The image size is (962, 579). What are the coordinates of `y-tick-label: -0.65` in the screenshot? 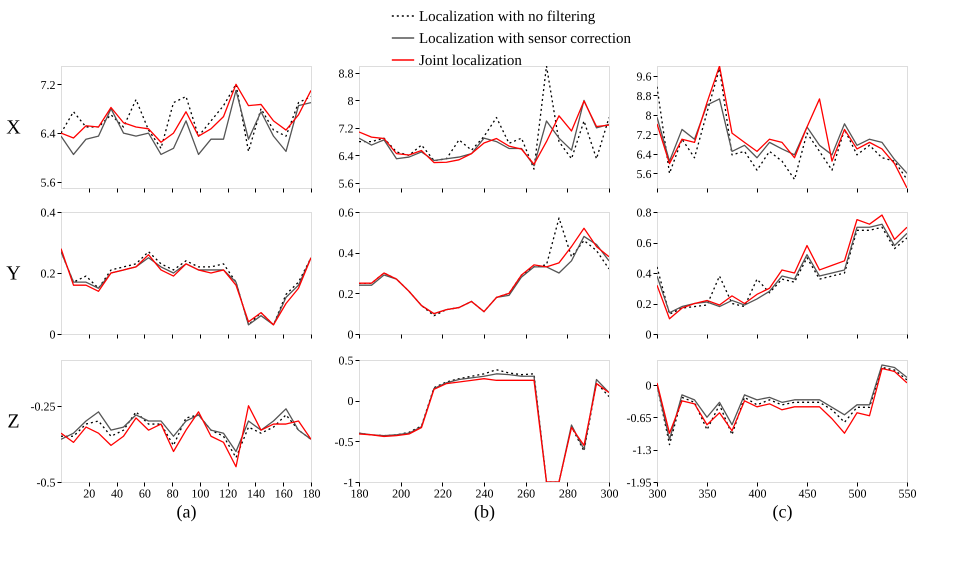 It's located at (639, 417).